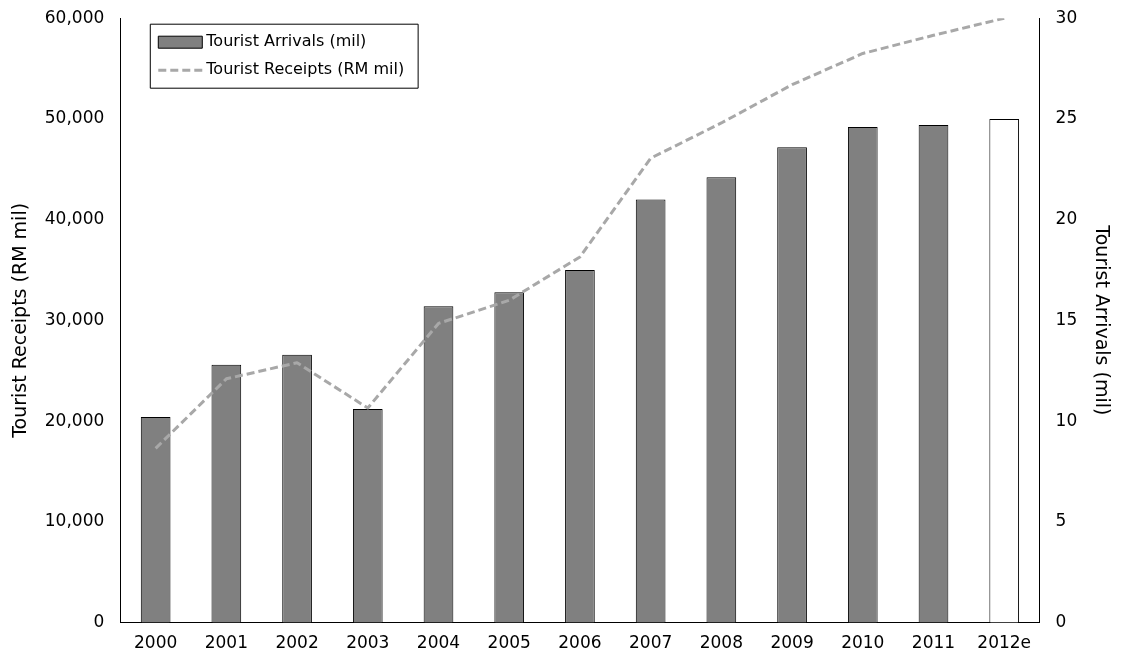 Image resolution: width=1130 pixels, height=661 pixels. I want to click on y-tick-label: 60,000, so click(74, 16).